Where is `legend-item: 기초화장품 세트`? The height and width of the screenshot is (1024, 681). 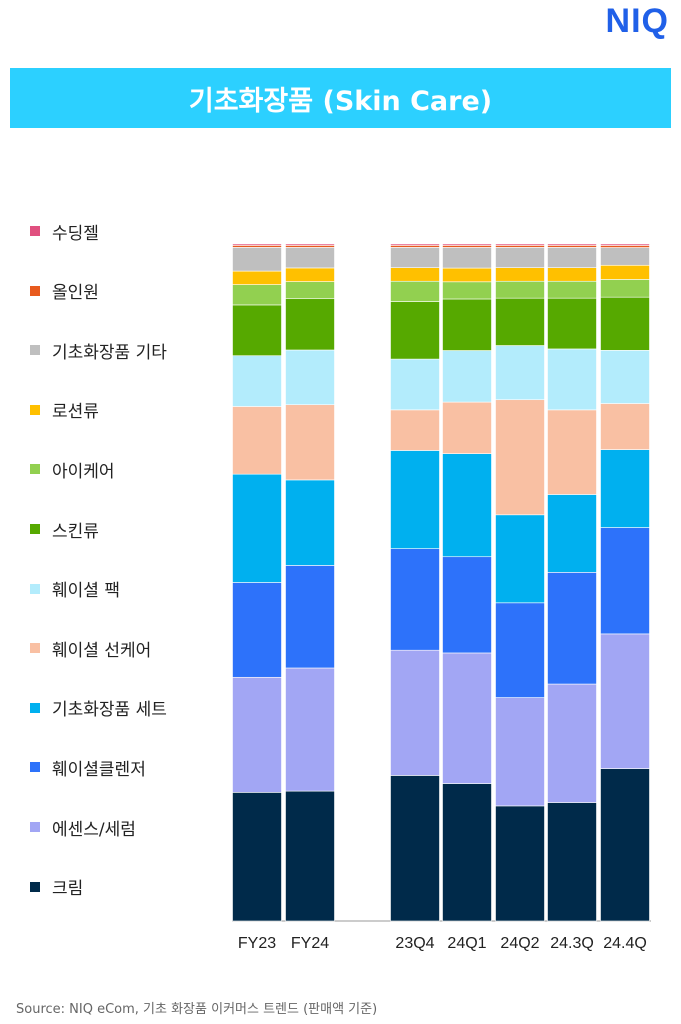 legend-item: 기초화장품 세트 is located at coordinates (98, 708).